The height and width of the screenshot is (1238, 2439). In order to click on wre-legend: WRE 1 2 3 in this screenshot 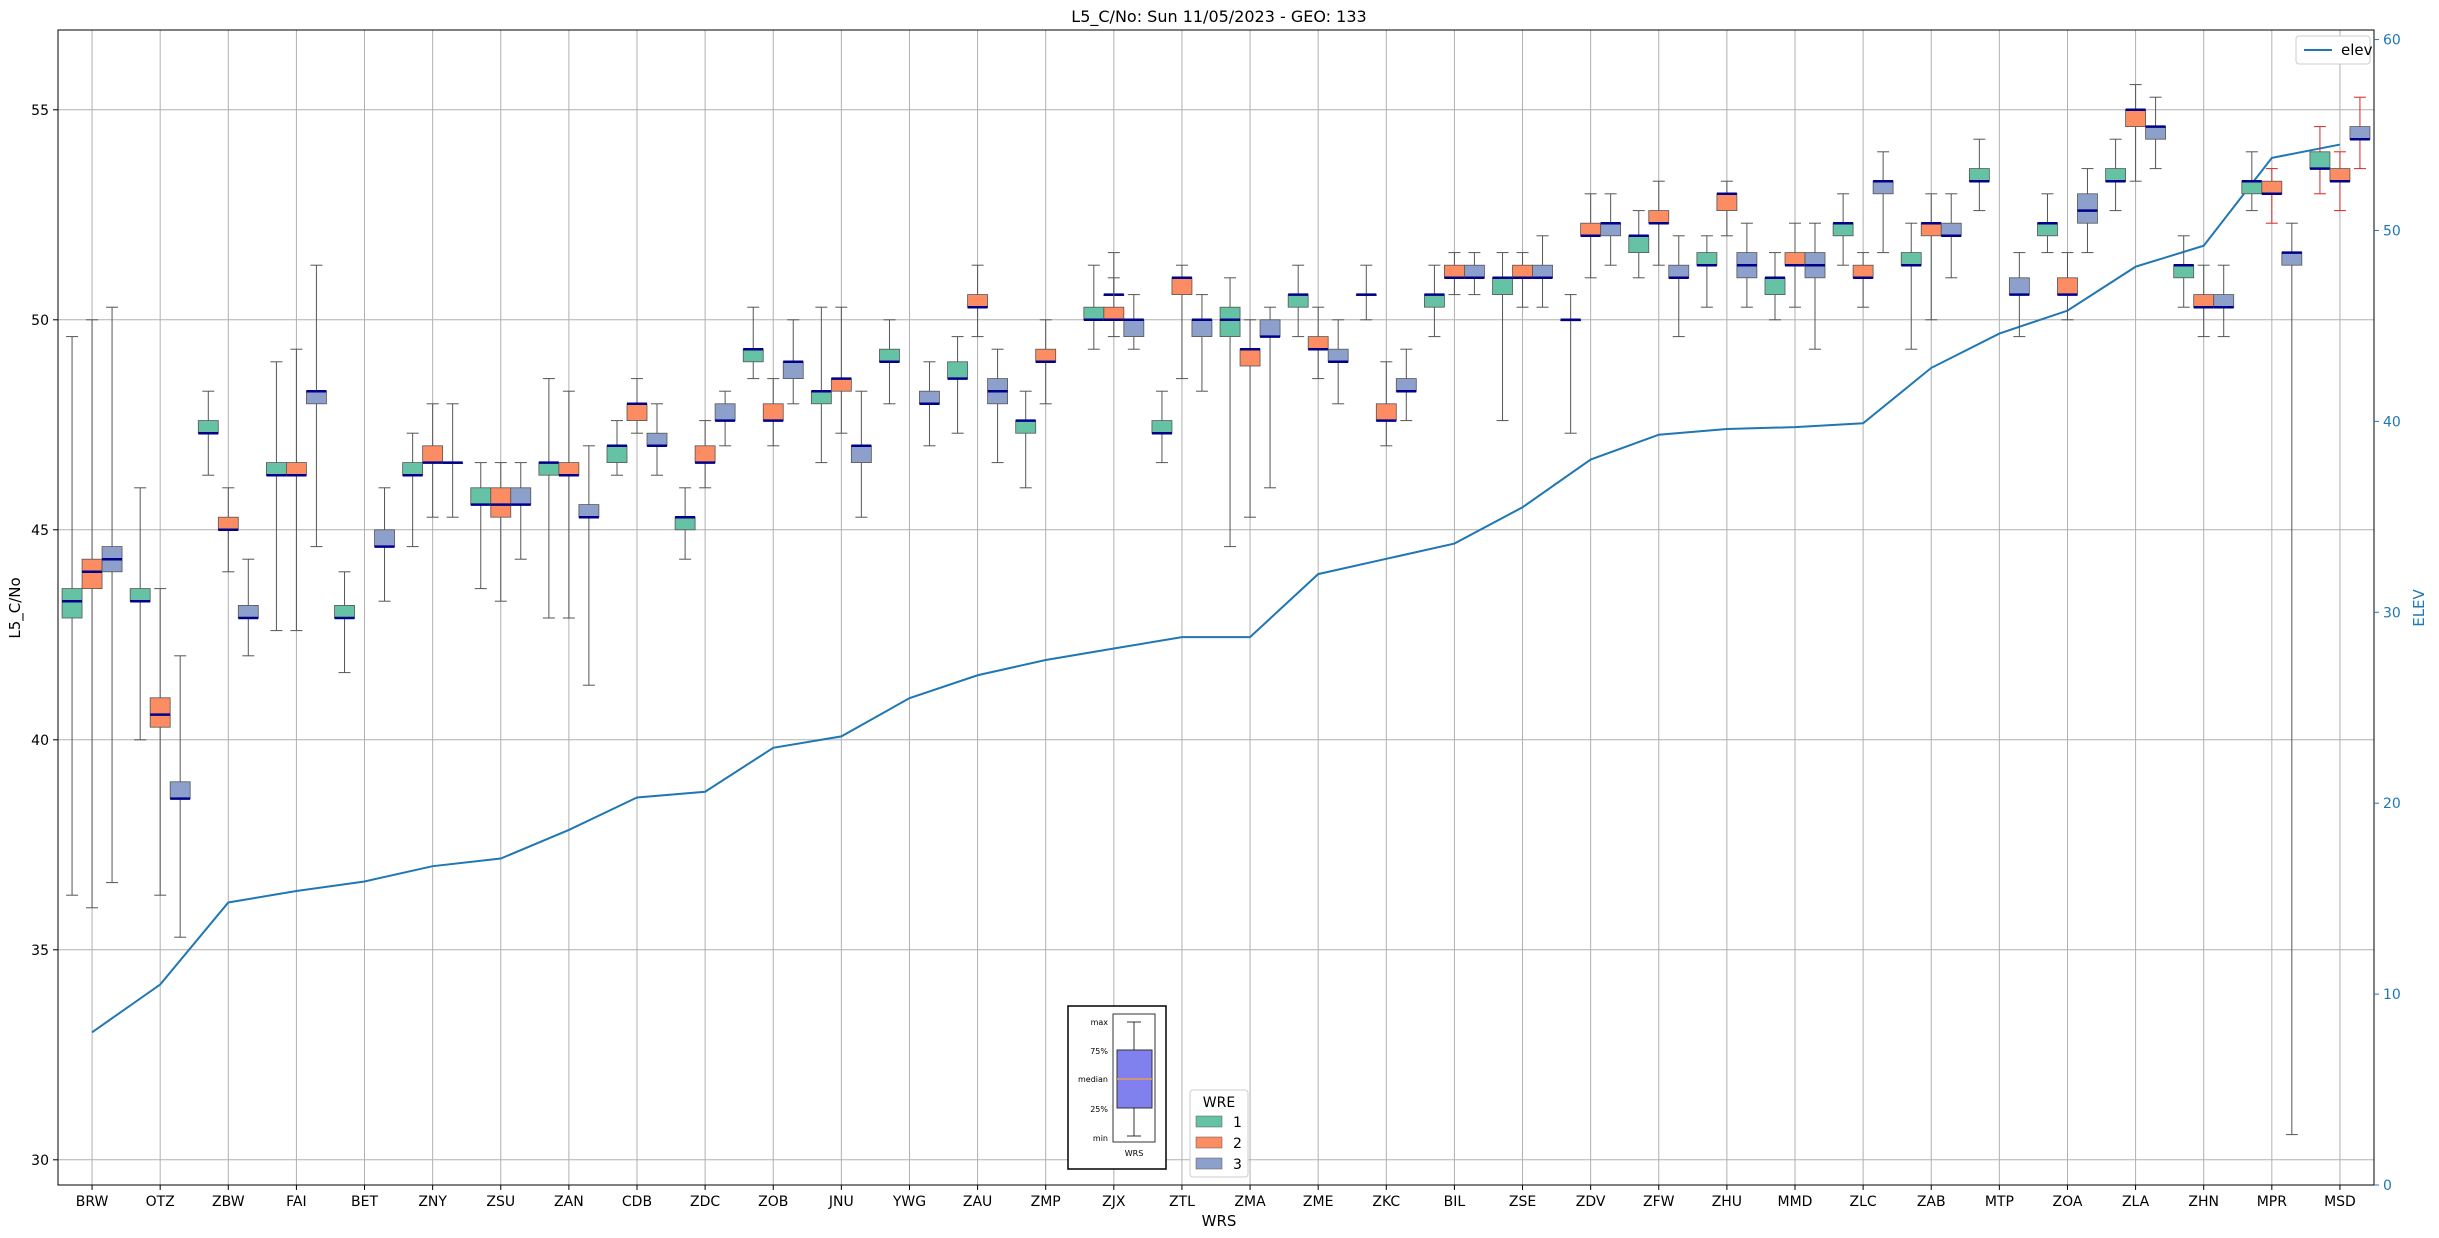, I will do `click(1219, 1133)`.